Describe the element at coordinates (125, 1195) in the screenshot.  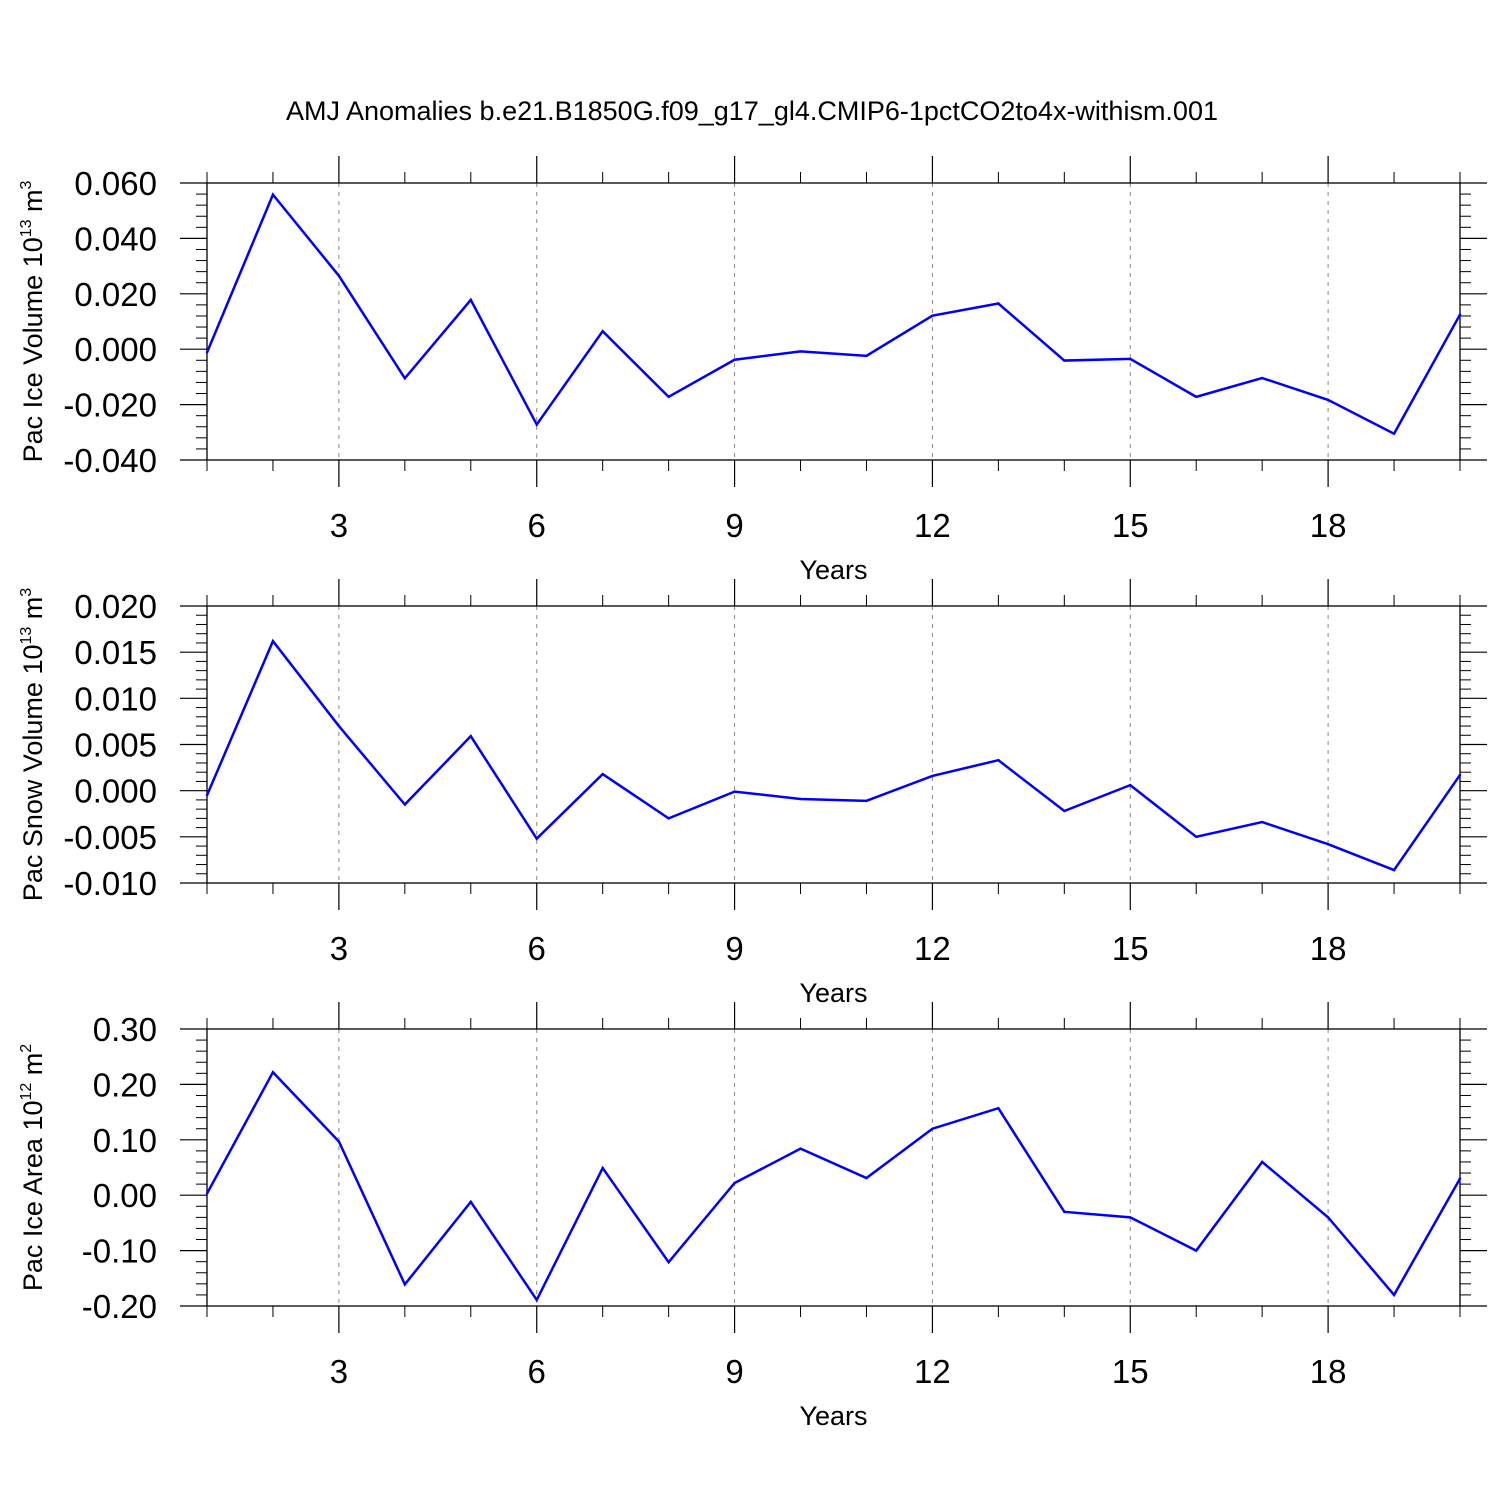
I see `y-tick-label: 0.00` at that location.